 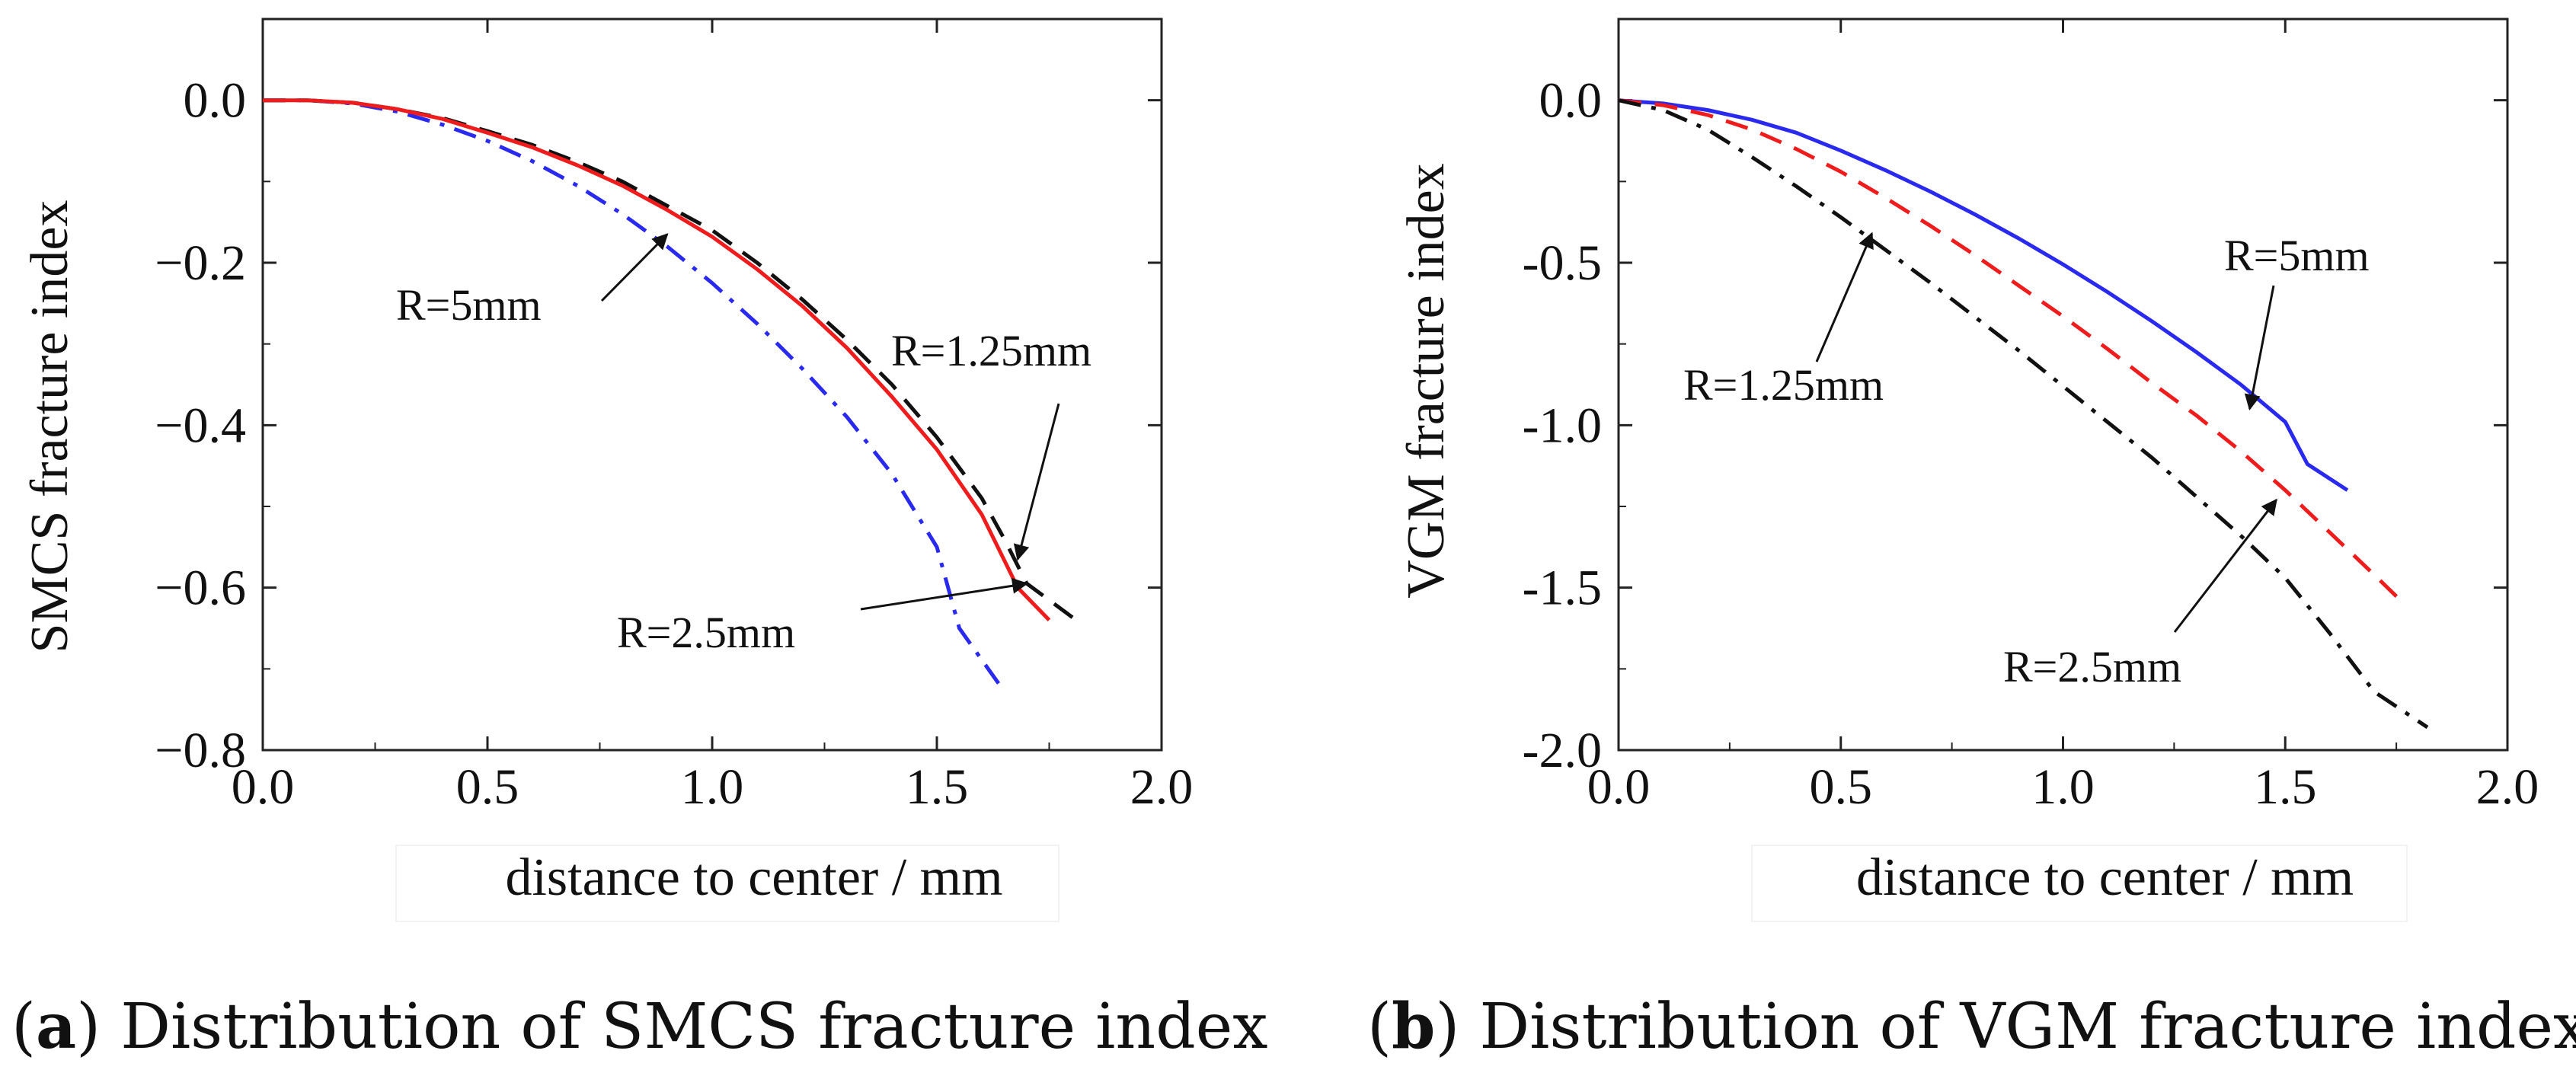 What do you see at coordinates (1414, 1026) in the screenshot?
I see `caption-b-label: b` at bounding box center [1414, 1026].